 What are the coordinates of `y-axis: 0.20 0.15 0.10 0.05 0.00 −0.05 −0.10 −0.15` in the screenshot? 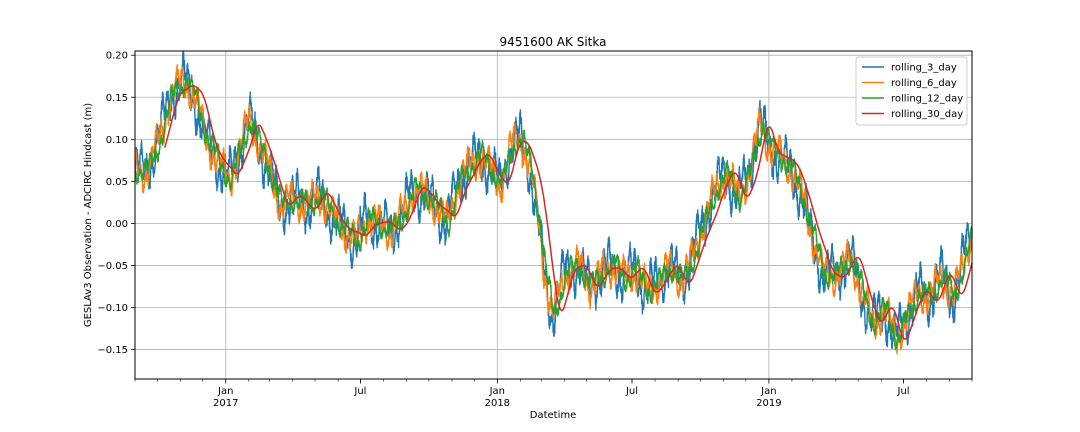 It's located at (116, 203).